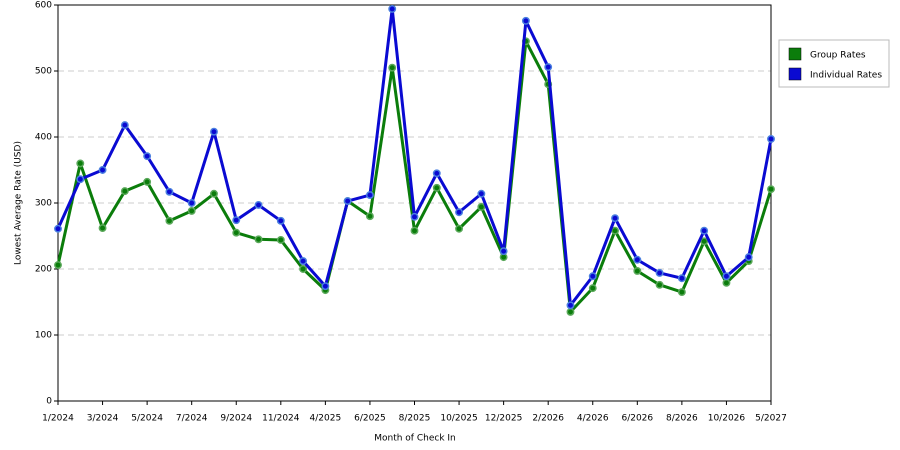 The image size is (900, 450). I want to click on y-tick-label: 500, so click(43, 72).